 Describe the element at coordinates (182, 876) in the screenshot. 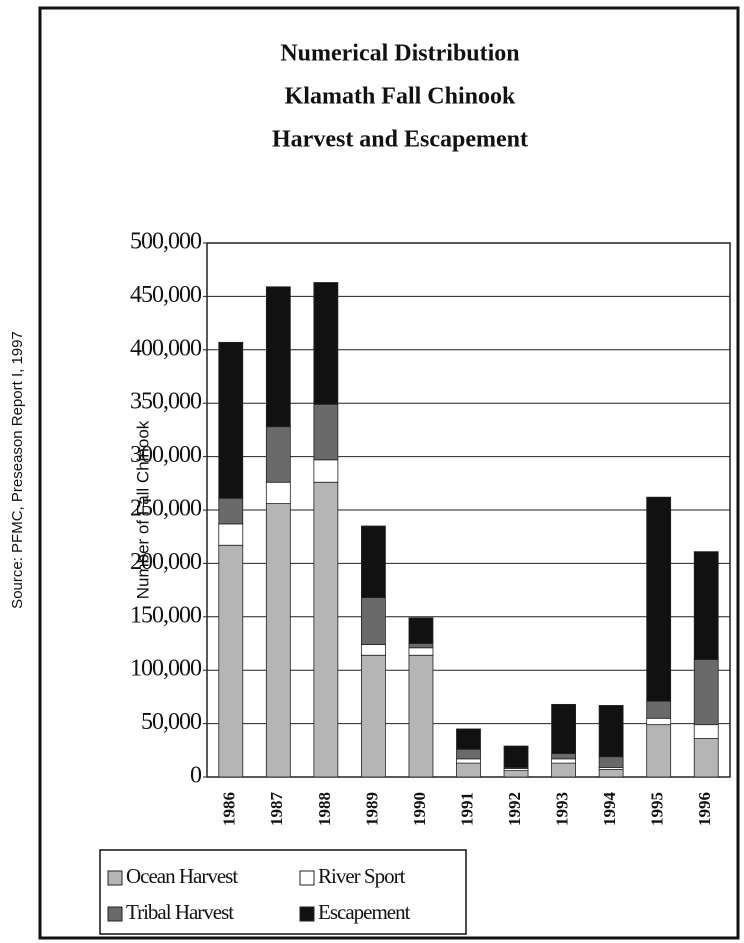

I see `legend-label: Ocean Harvest` at that location.